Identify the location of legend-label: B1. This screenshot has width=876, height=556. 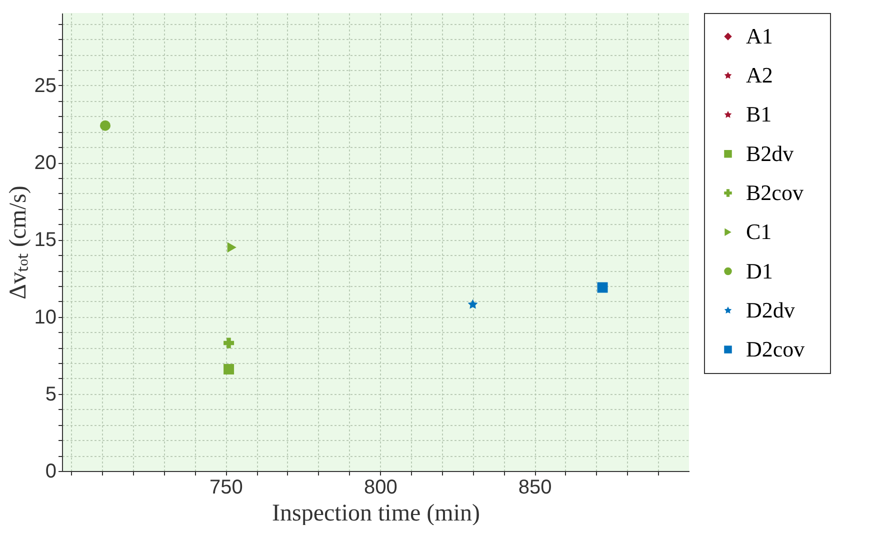
(759, 114).